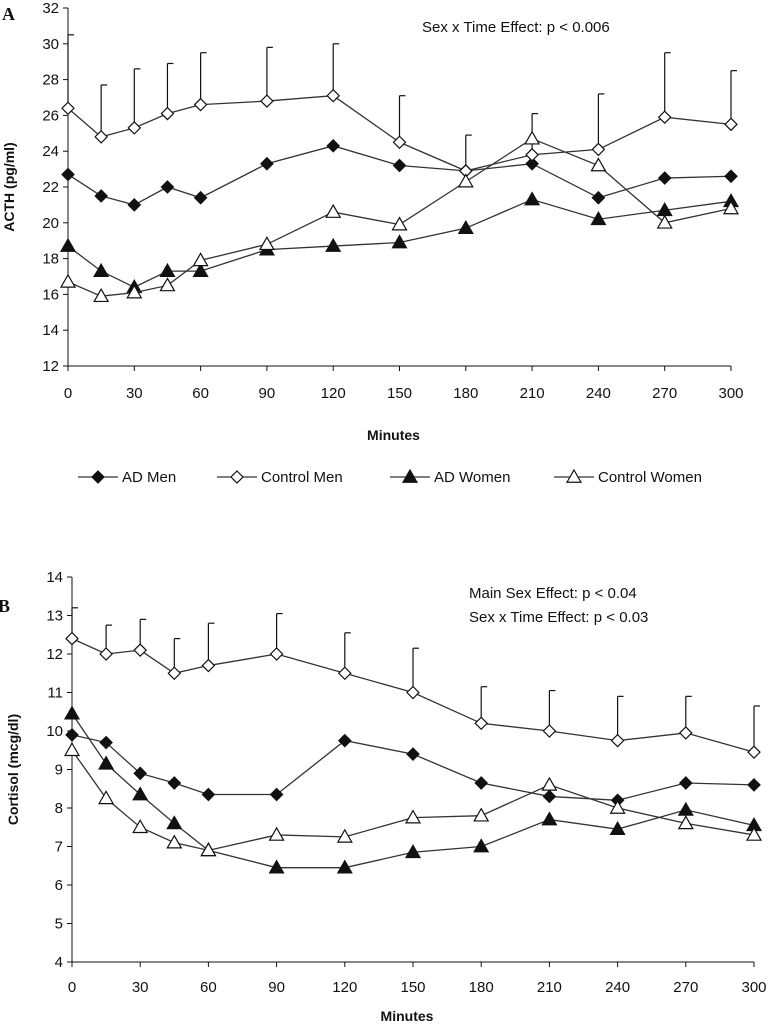 The image size is (768, 1024). What do you see at coordinates (50, 44) in the screenshot?
I see `y-tick-label: 30` at bounding box center [50, 44].